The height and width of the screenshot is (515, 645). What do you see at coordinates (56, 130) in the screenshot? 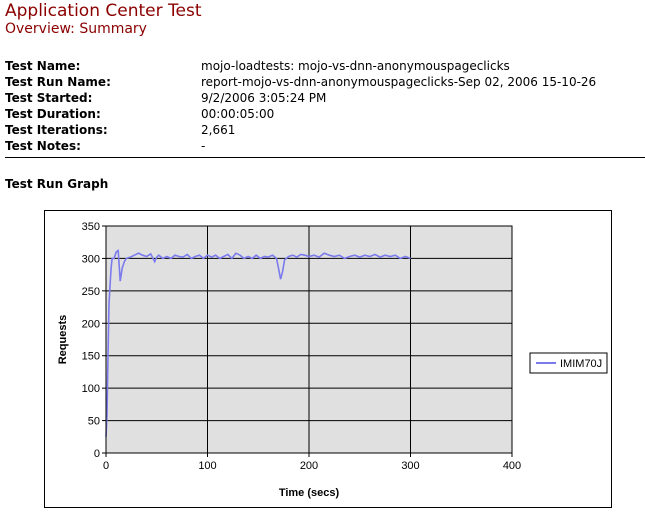
I see `info-label: Test Iterations:` at bounding box center [56, 130].